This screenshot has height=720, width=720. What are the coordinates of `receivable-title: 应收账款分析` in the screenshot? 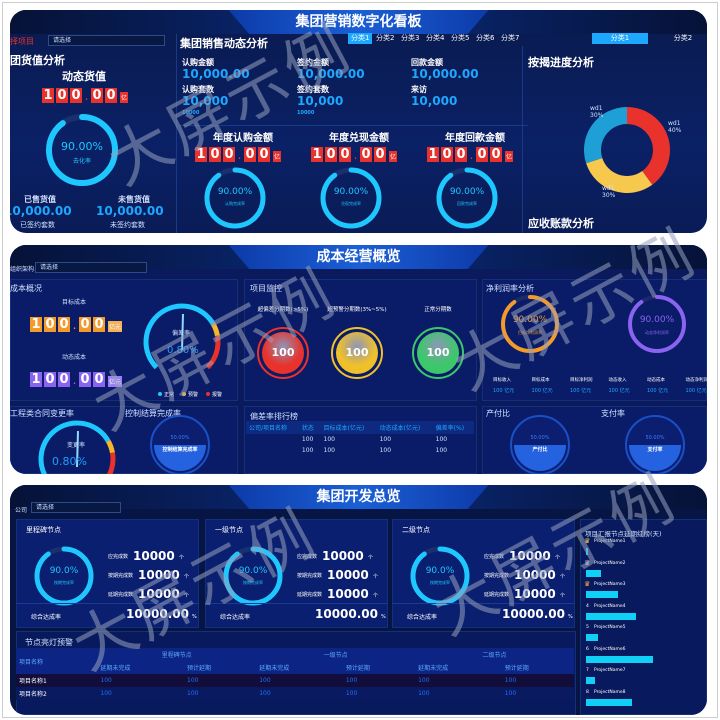 It's located at (561, 223).